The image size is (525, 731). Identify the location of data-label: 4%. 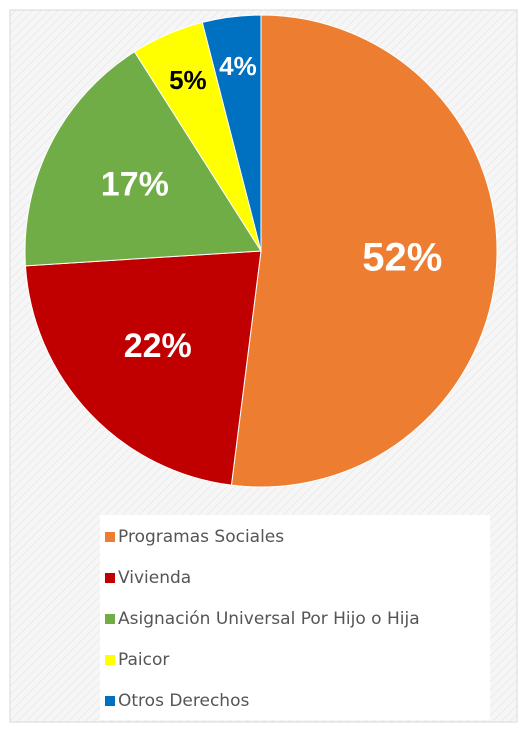
(238, 66).